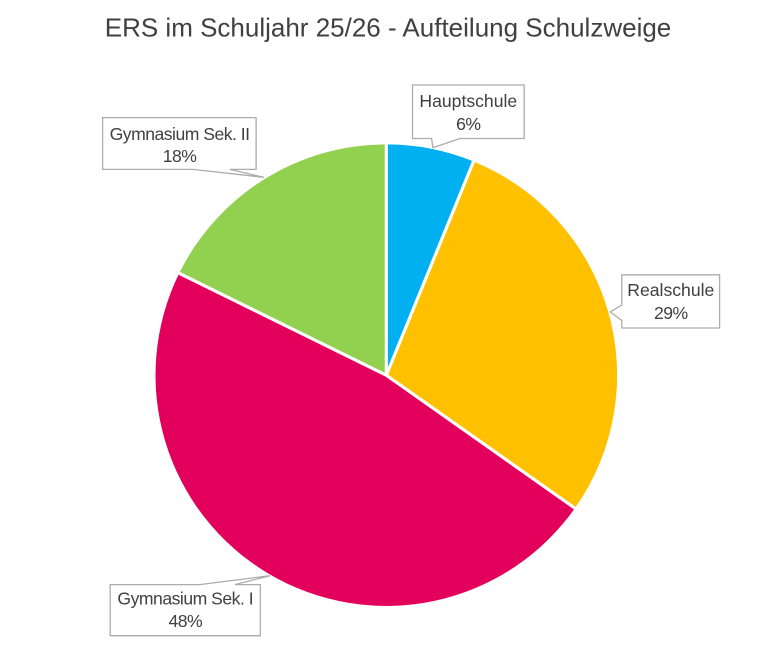 Image resolution: width=782 pixels, height=665 pixels. I want to click on svg-text: 48%, so click(185, 621).